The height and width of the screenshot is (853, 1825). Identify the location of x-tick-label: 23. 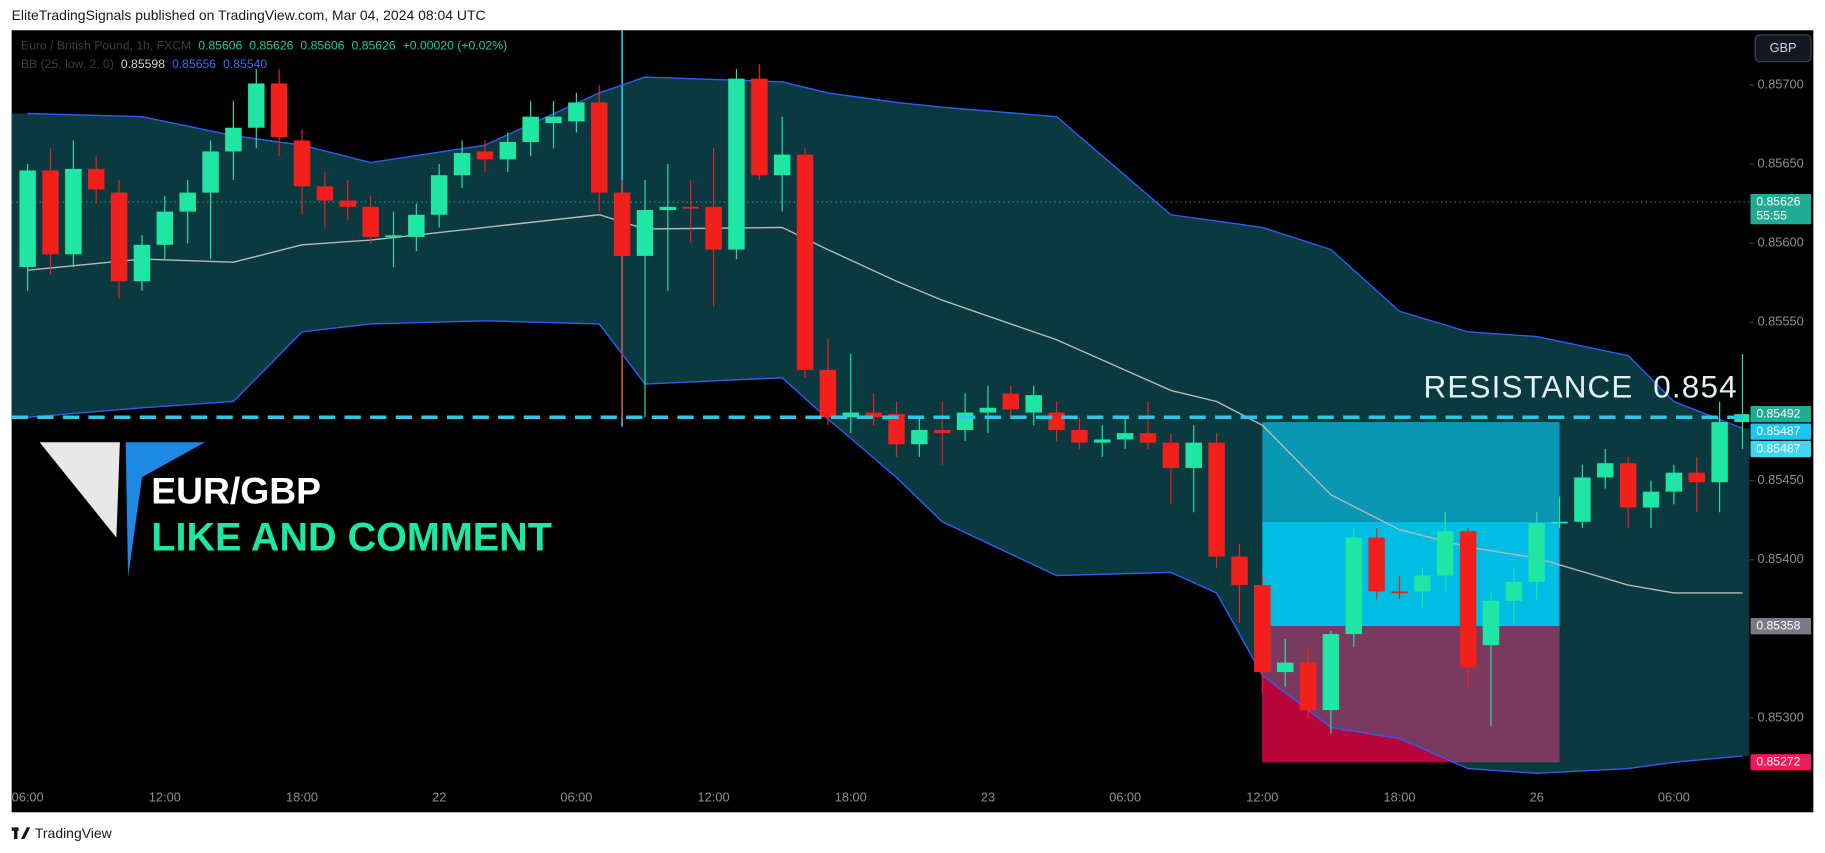
(988, 797).